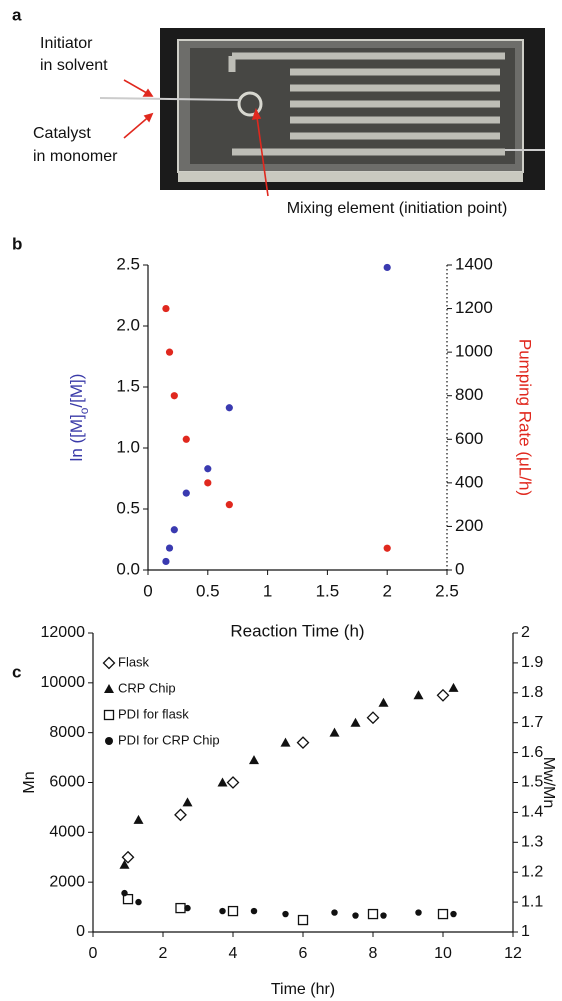 This screenshot has height=1001, width=562. Describe the element at coordinates (84, 410) in the screenshot. I see `y-axis-label-part: o` at that location.